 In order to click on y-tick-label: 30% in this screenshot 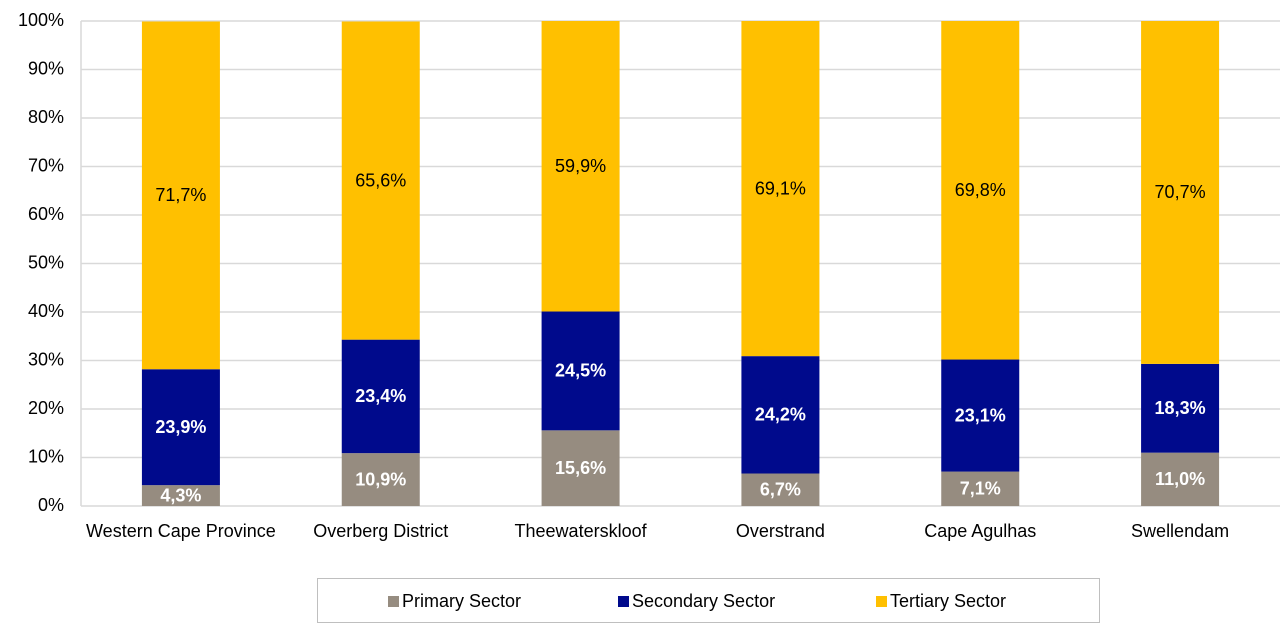, I will do `click(46, 359)`.